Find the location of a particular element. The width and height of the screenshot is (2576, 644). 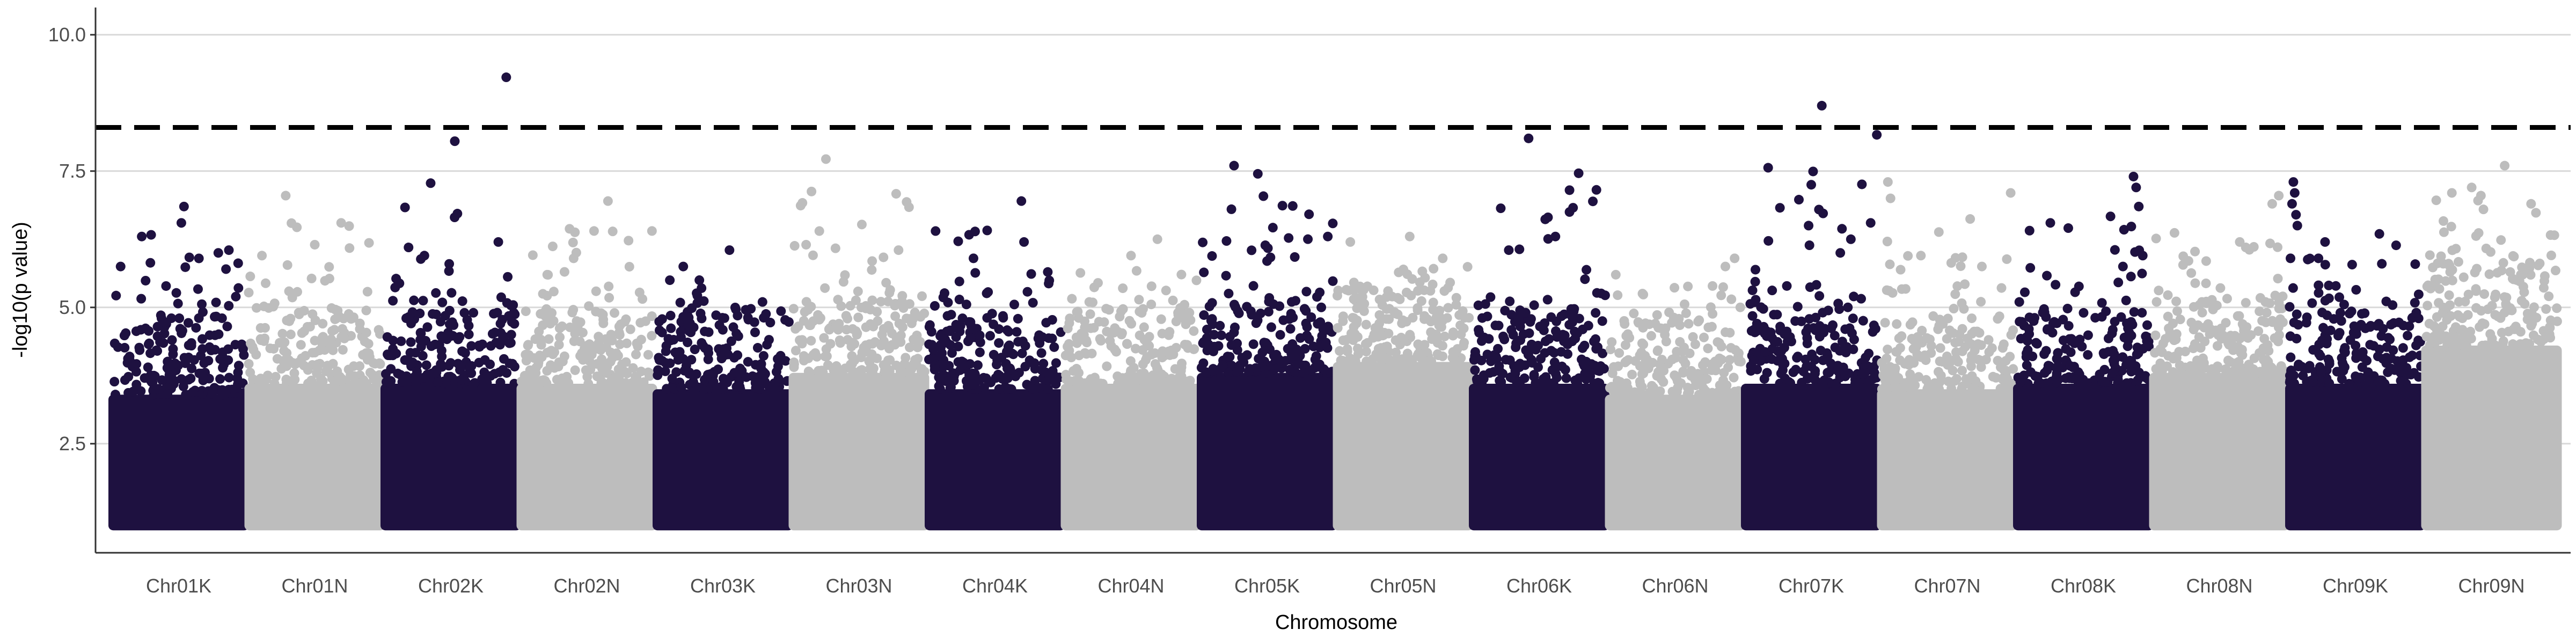

x-tick-label: Chr06K is located at coordinates (1539, 586).